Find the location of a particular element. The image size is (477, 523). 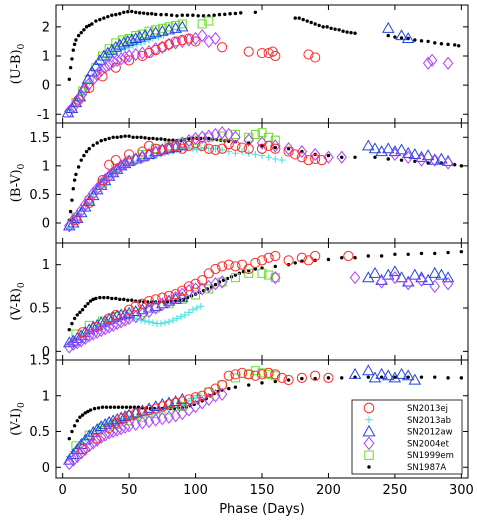

y-tick-label: 1.5 is located at coordinates (39, 138).